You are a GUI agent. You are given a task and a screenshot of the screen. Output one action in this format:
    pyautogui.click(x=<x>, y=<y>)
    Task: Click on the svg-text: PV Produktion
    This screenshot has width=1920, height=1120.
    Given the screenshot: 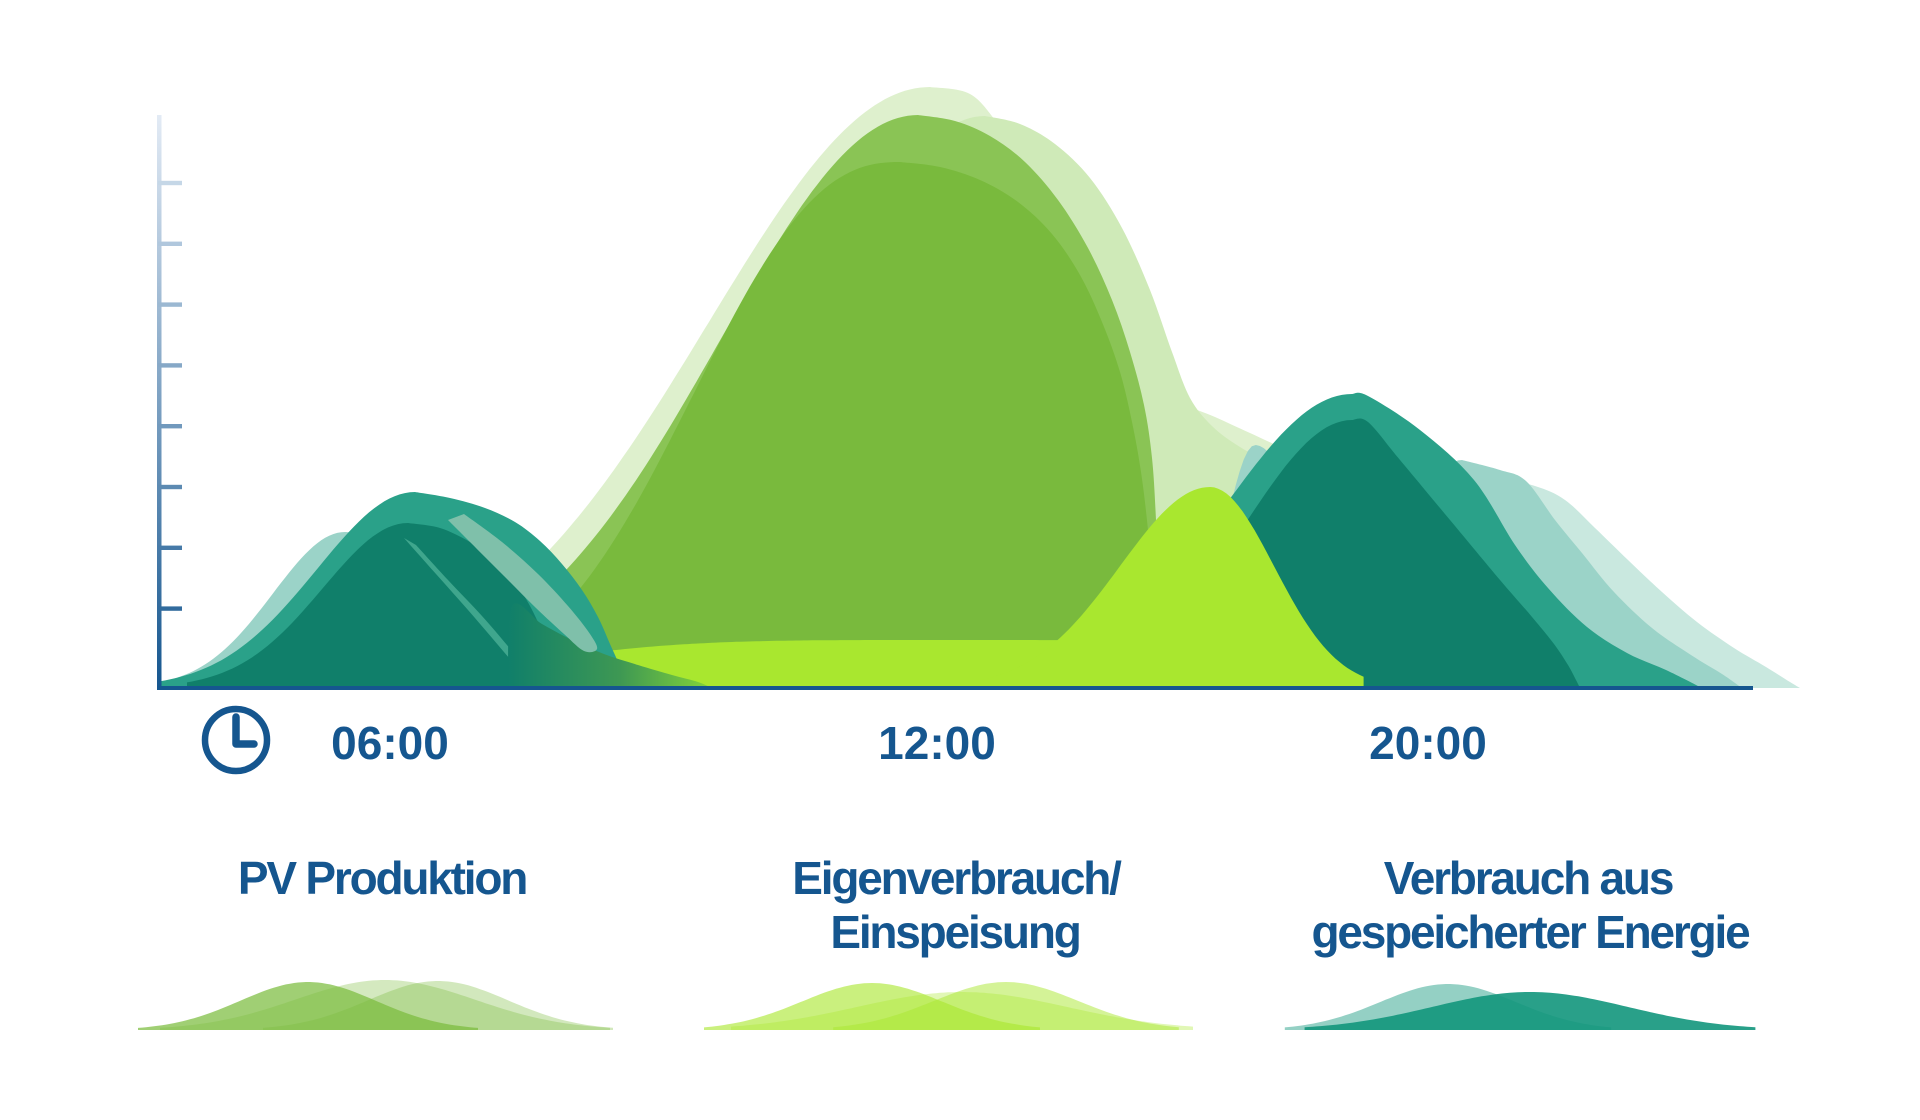 What is the action you would take?
    pyautogui.click(x=382, y=878)
    